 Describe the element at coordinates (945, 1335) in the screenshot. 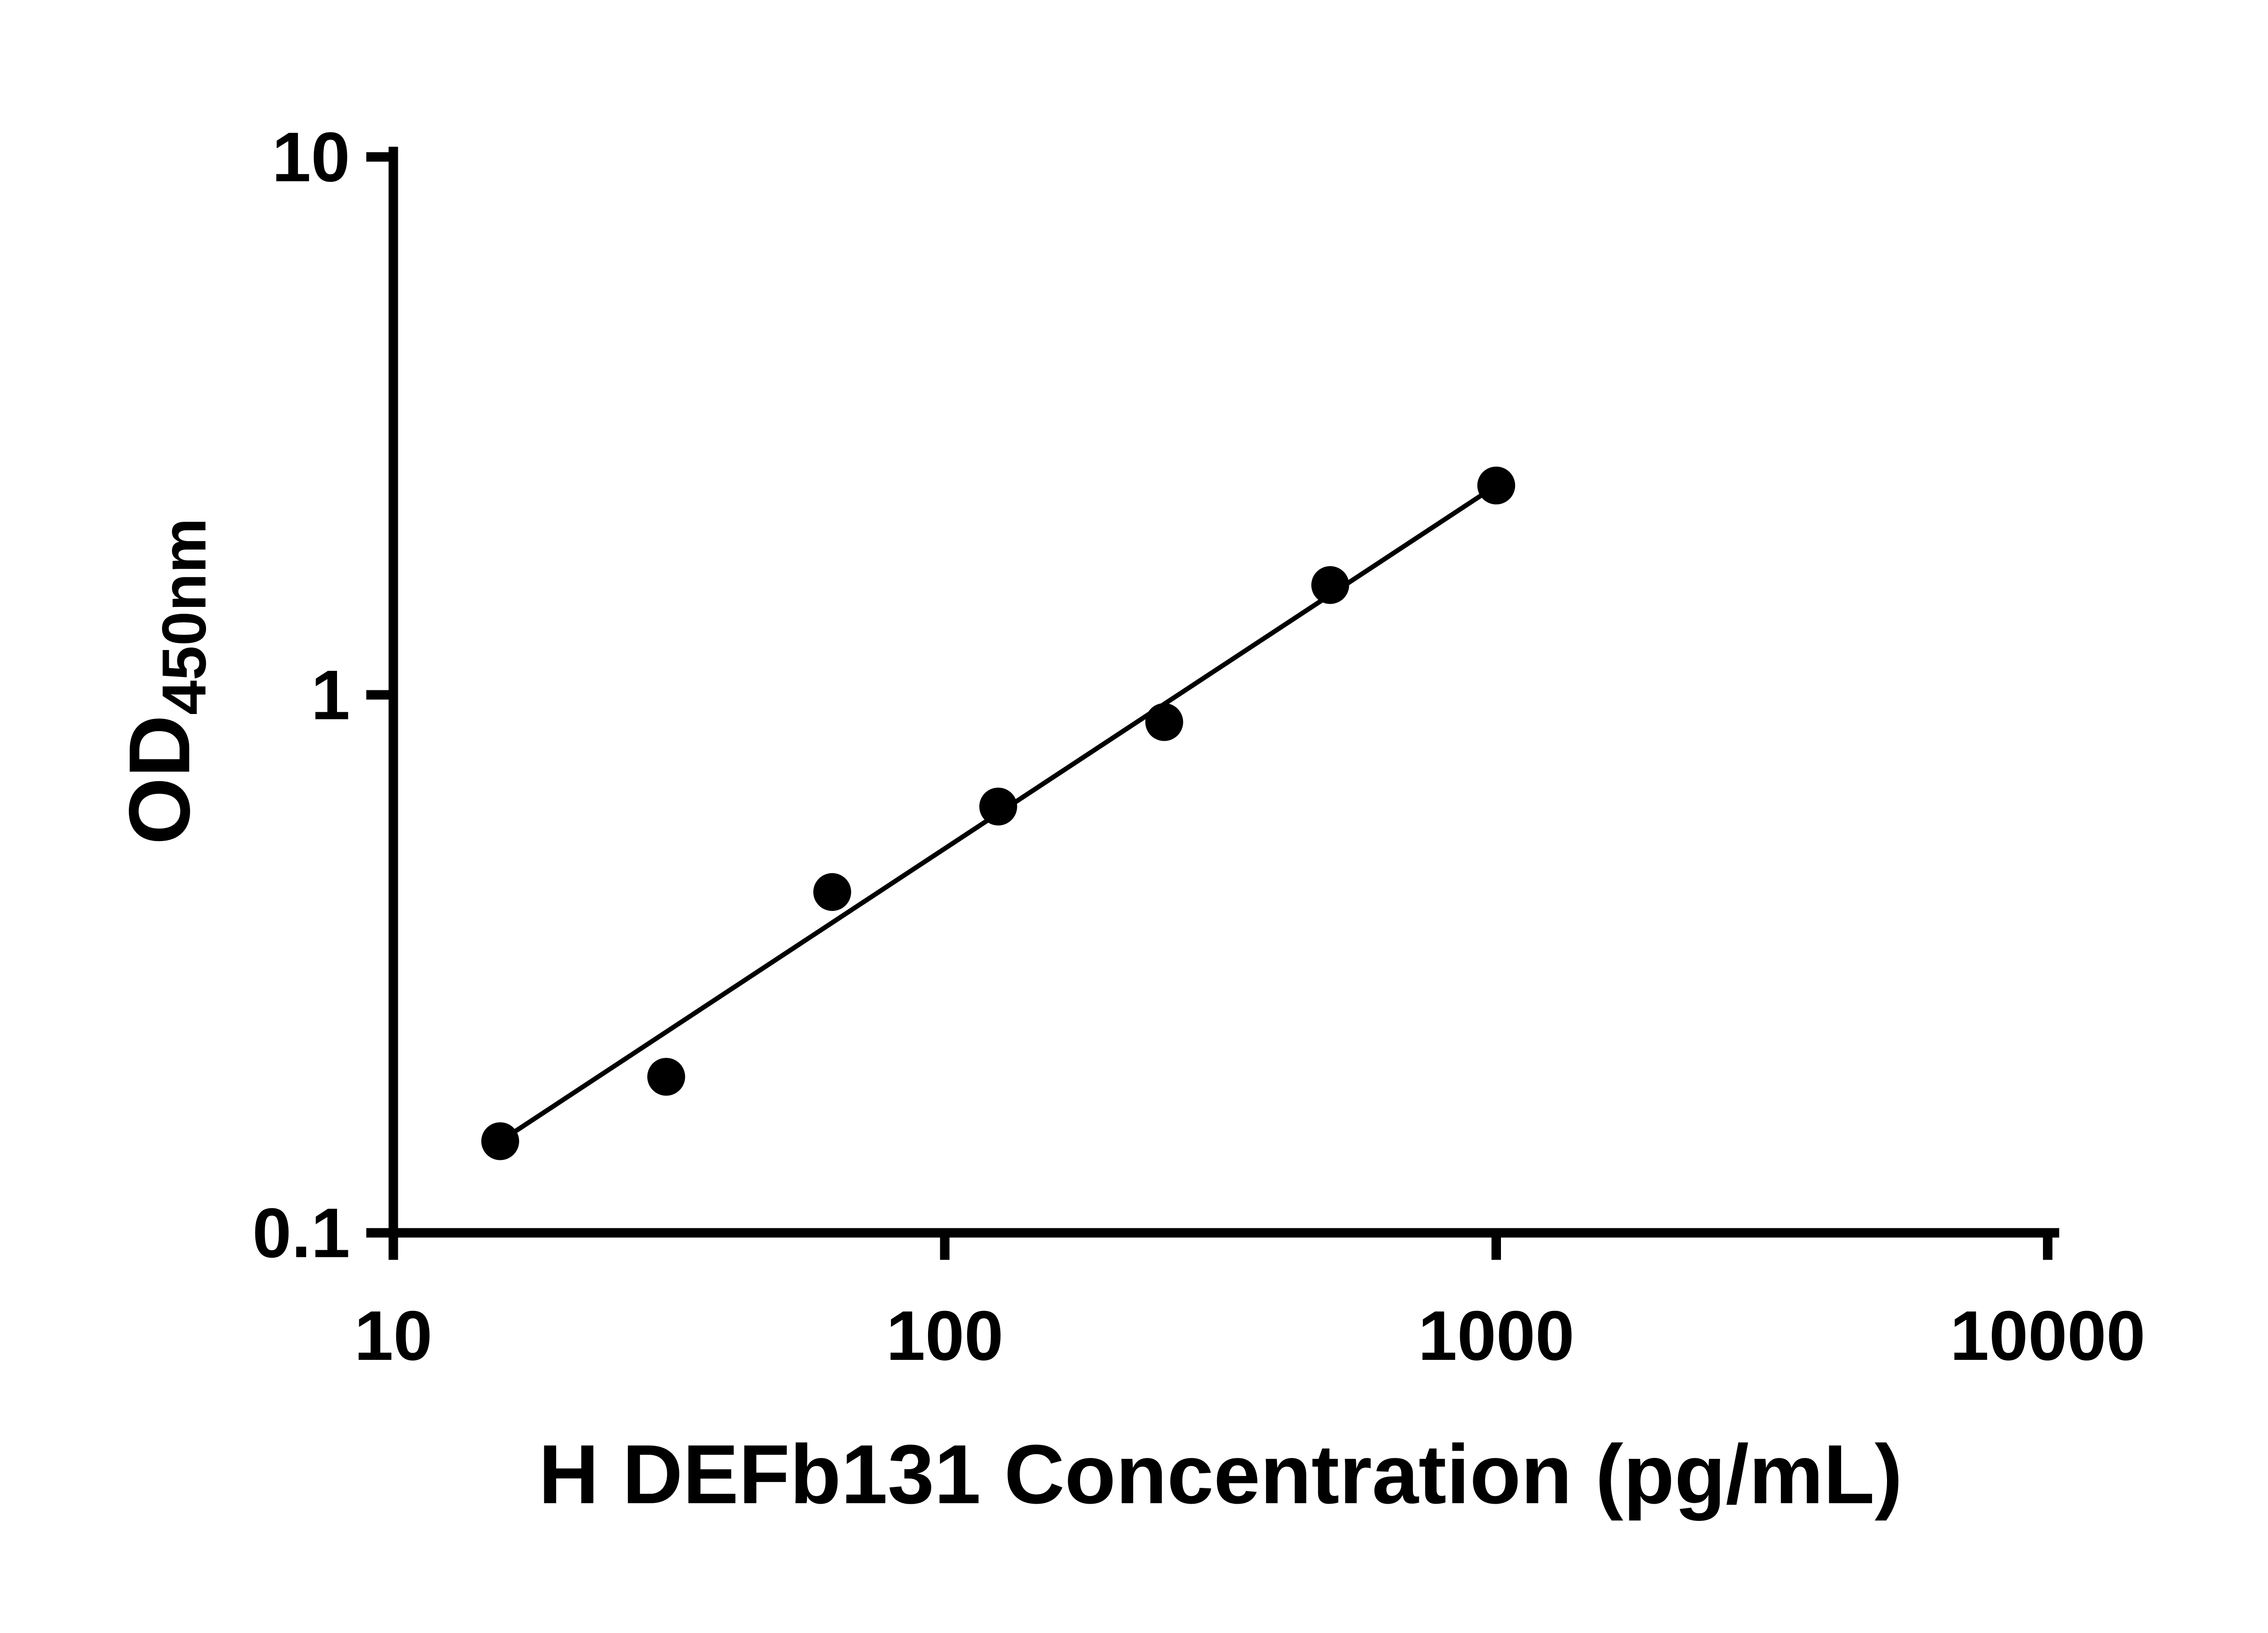

I see `x-tick-label: 100` at that location.